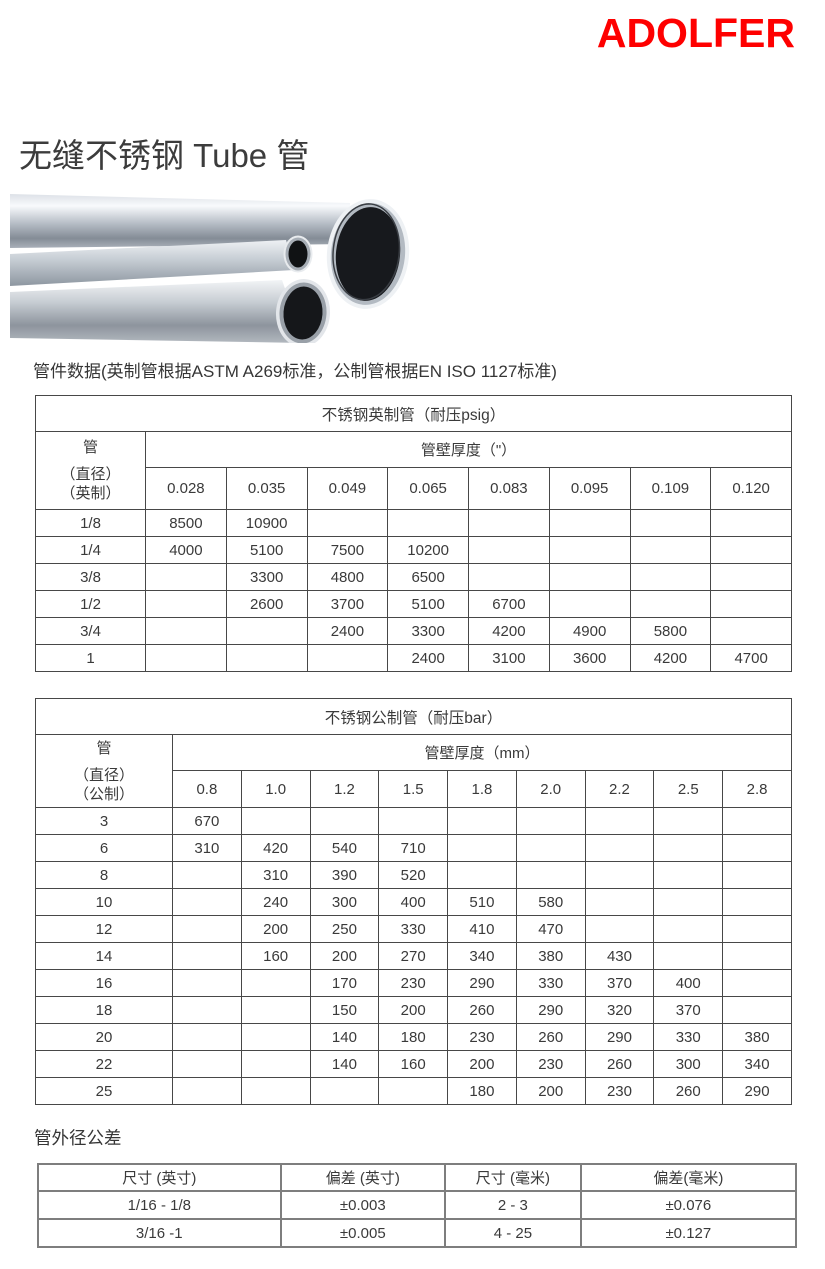 Image resolution: width=825 pixels, height=1269 pixels. What do you see at coordinates (104, 902) in the screenshot?
I see `size-cell: 10` at bounding box center [104, 902].